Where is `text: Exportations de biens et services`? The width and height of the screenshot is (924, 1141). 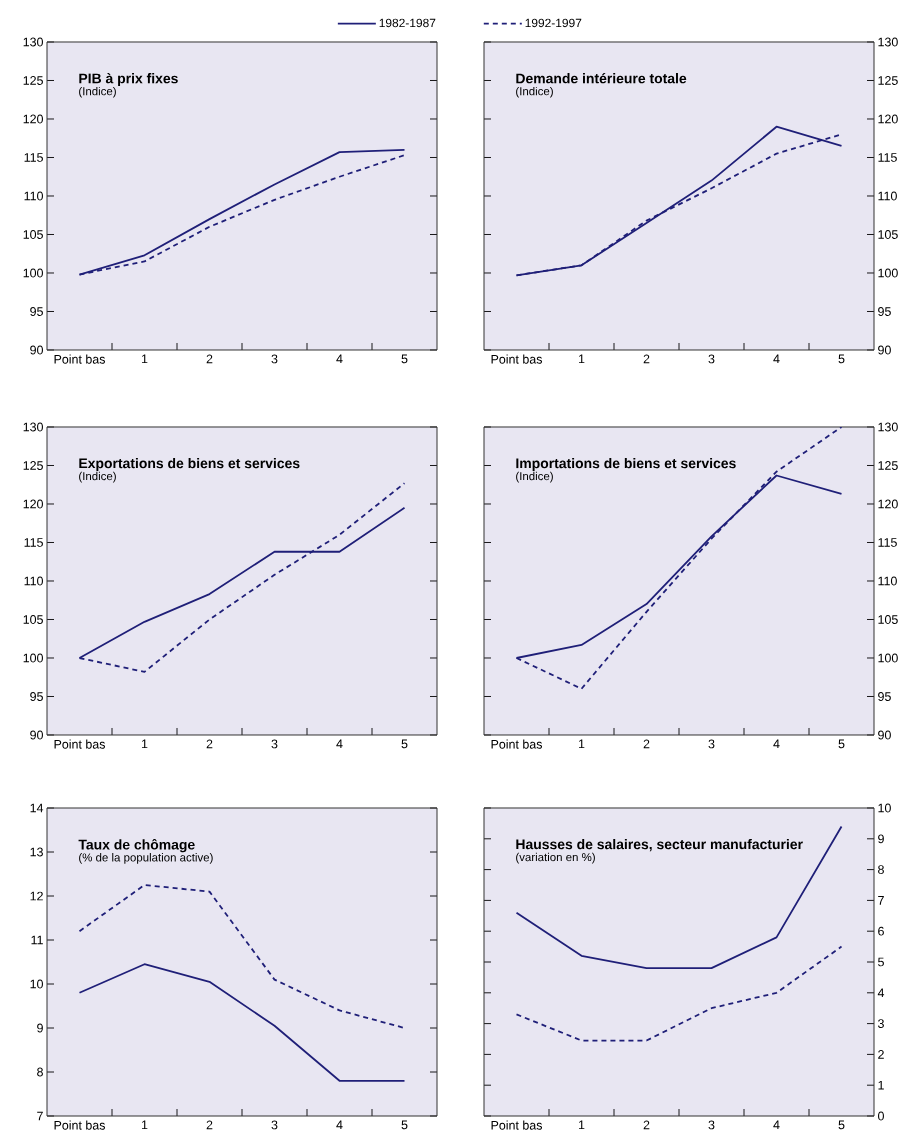 text: Exportations de biens et services is located at coordinates (189, 464).